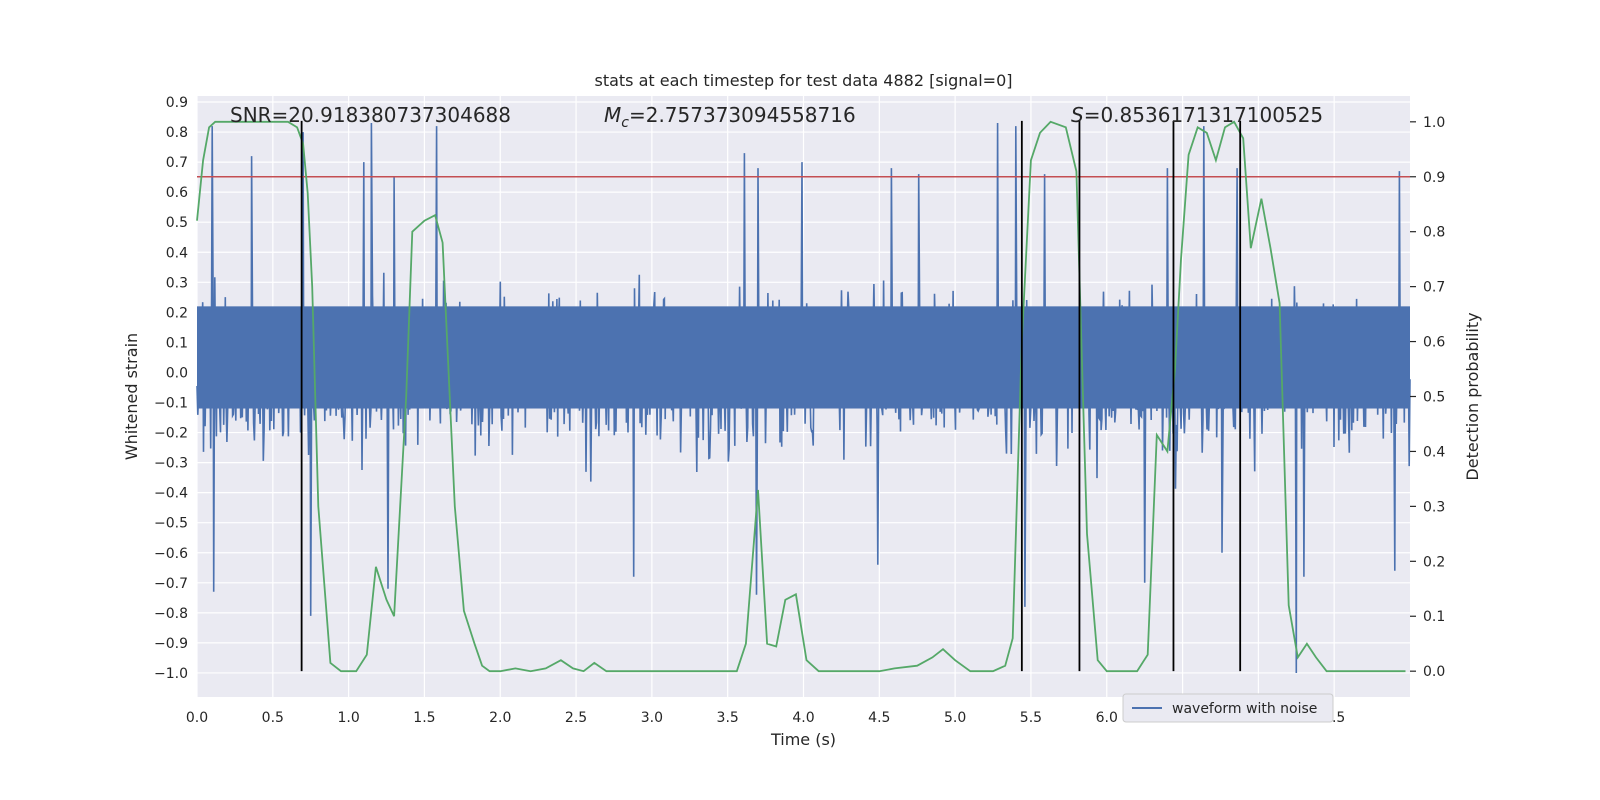  Describe the element at coordinates (177, 133) in the screenshot. I see `y-tick-label-left: 0.8` at that location.